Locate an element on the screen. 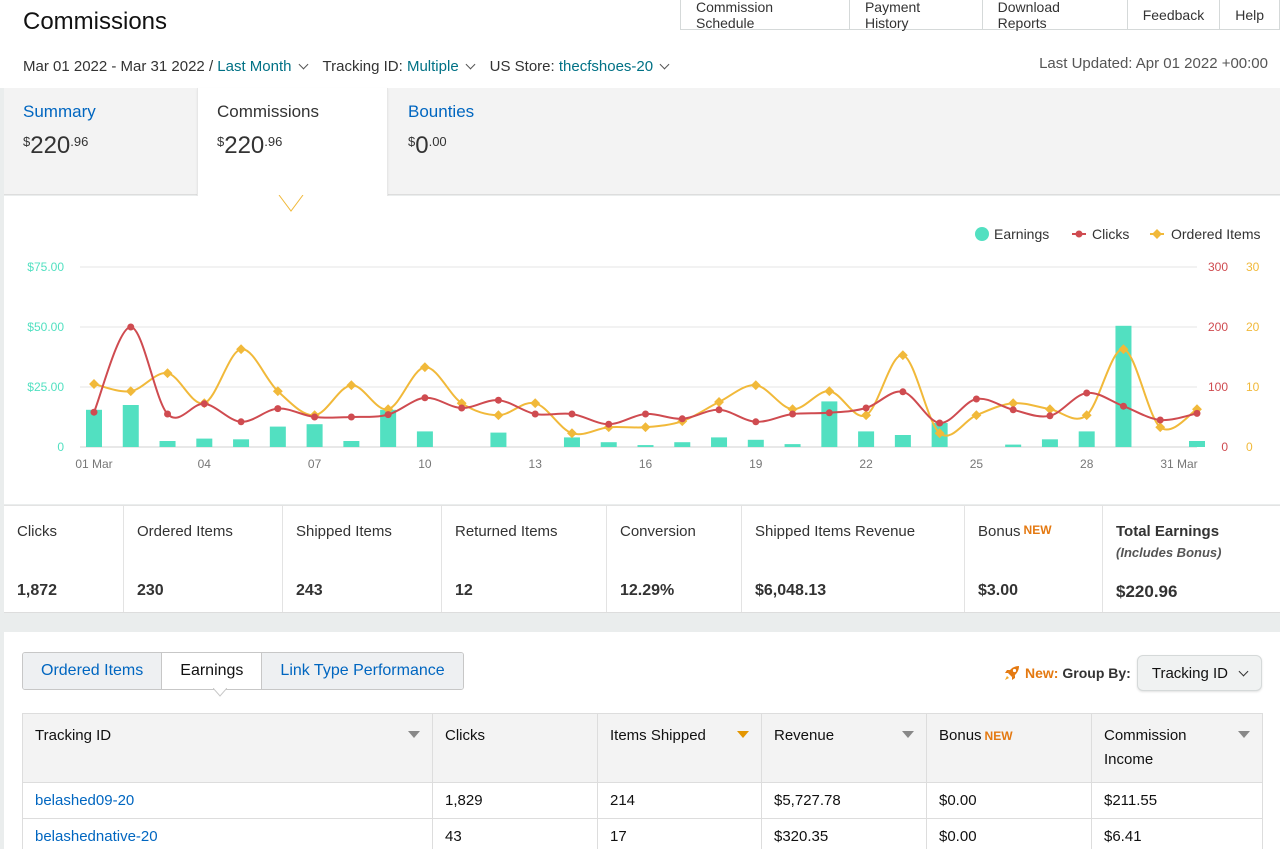 This screenshot has height=849, width=1280. column-header-tracking-id: Tracking ID is located at coordinates (227, 748).